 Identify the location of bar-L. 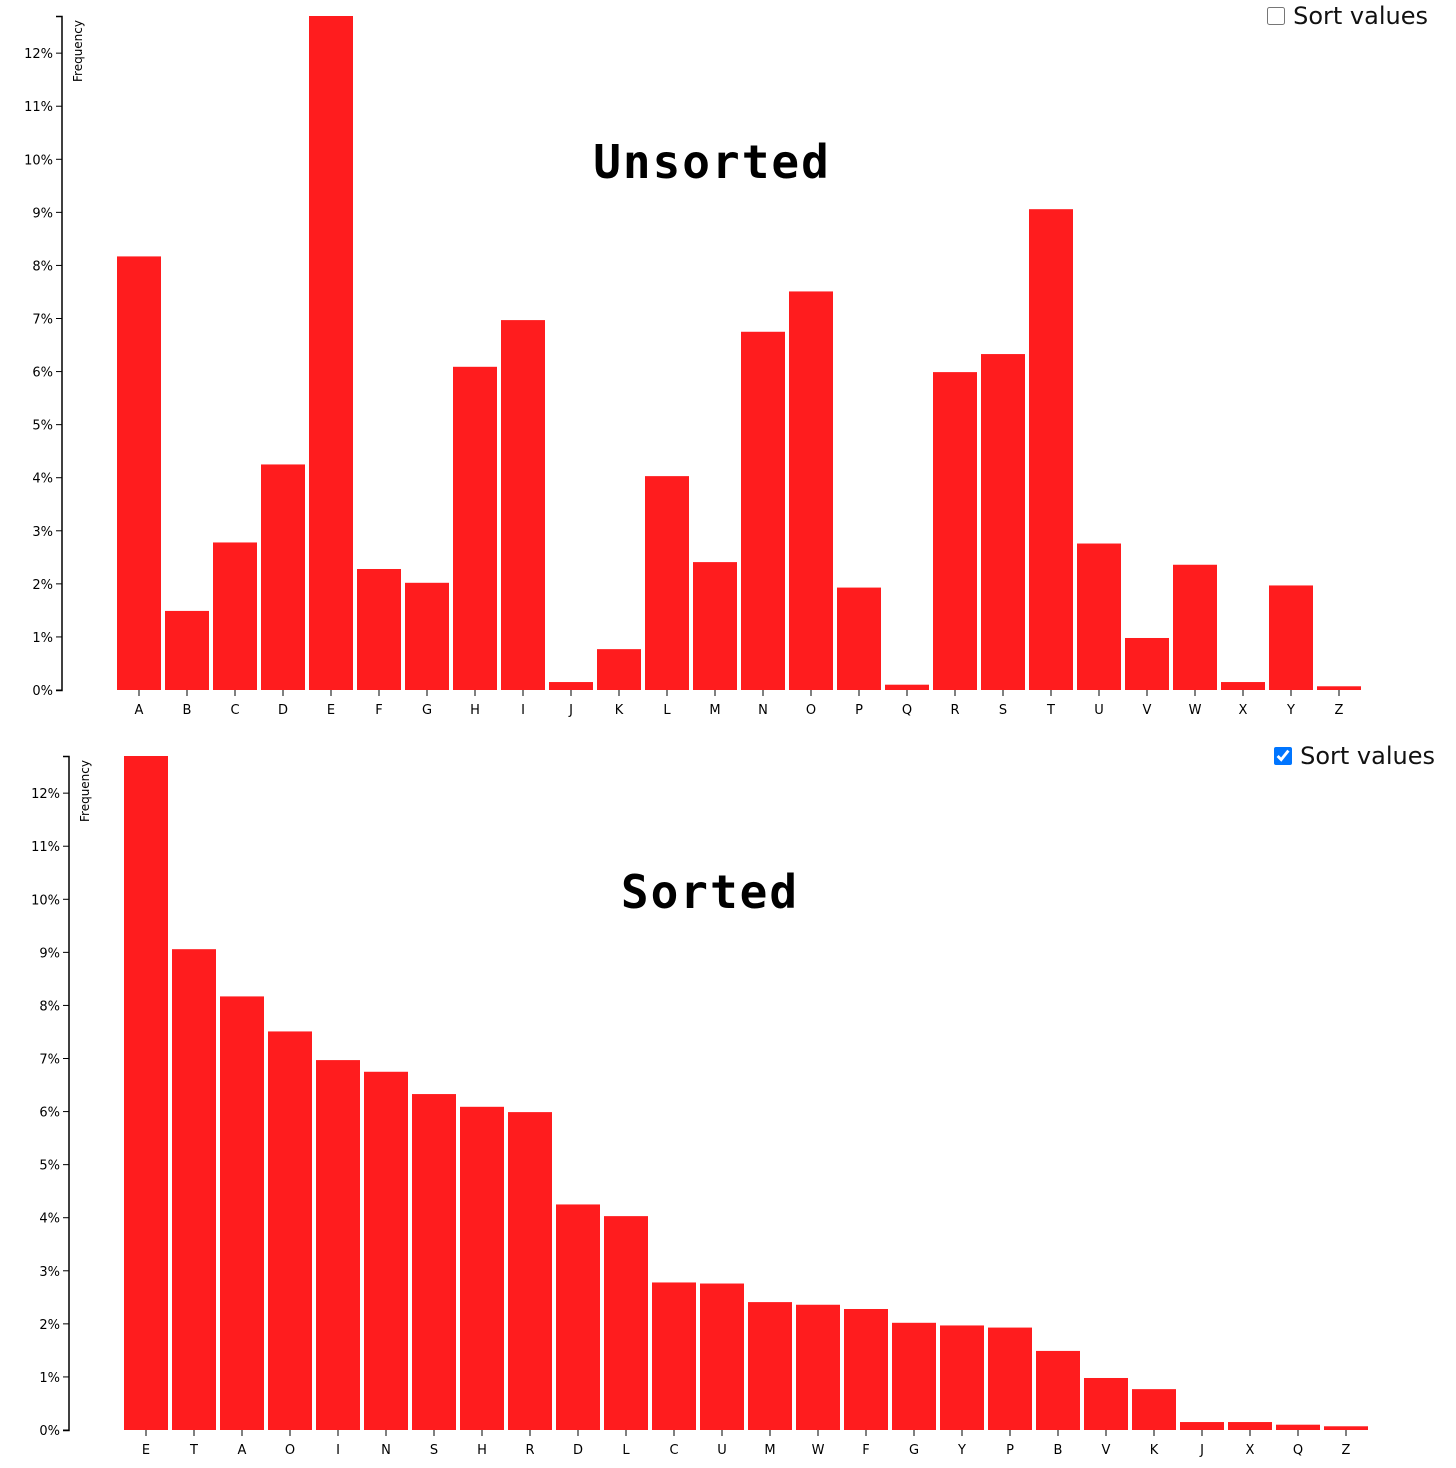
(626, 1323).